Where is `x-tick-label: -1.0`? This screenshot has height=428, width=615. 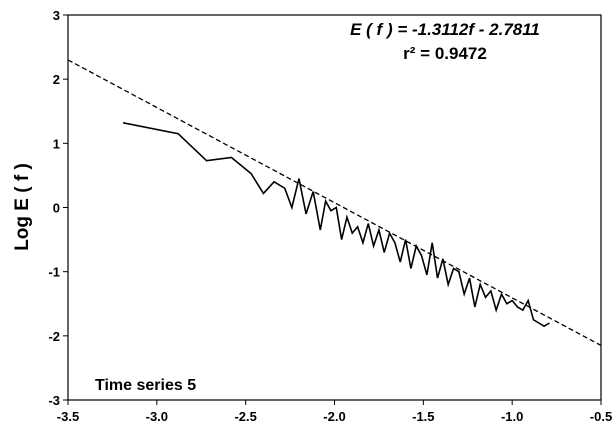 x-tick-label: -1.0 is located at coordinates (512, 416).